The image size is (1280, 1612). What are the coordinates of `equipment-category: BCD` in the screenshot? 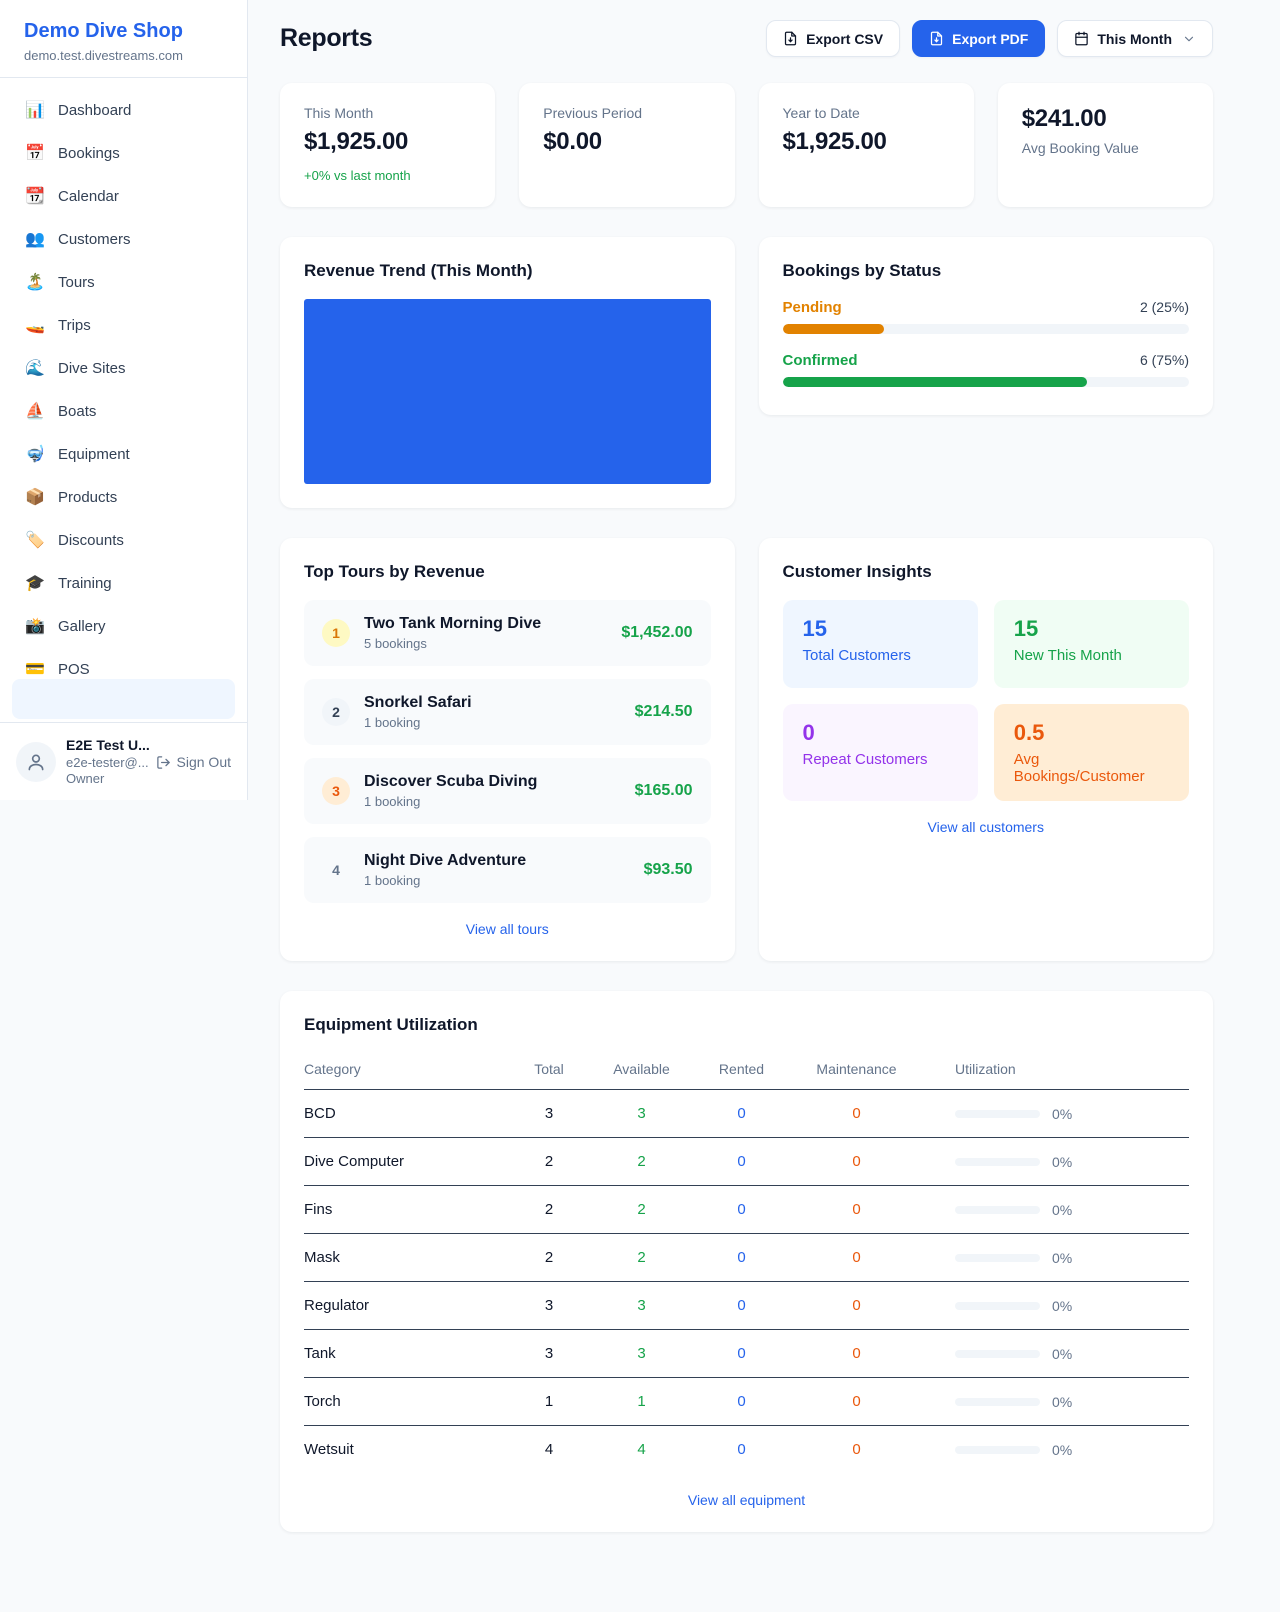 It's located at (404, 1113).